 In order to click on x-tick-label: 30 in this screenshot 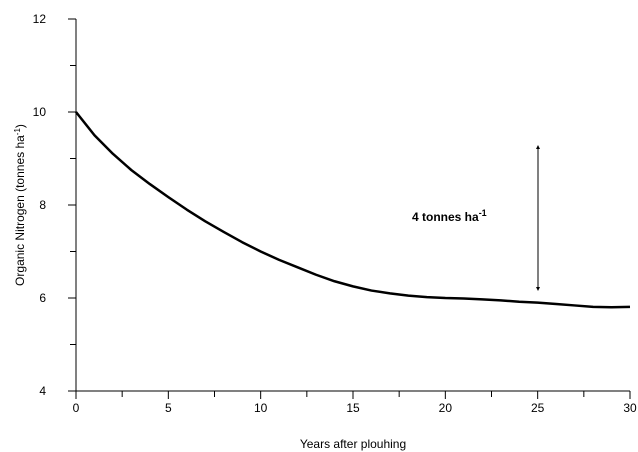, I will do `click(630, 408)`.